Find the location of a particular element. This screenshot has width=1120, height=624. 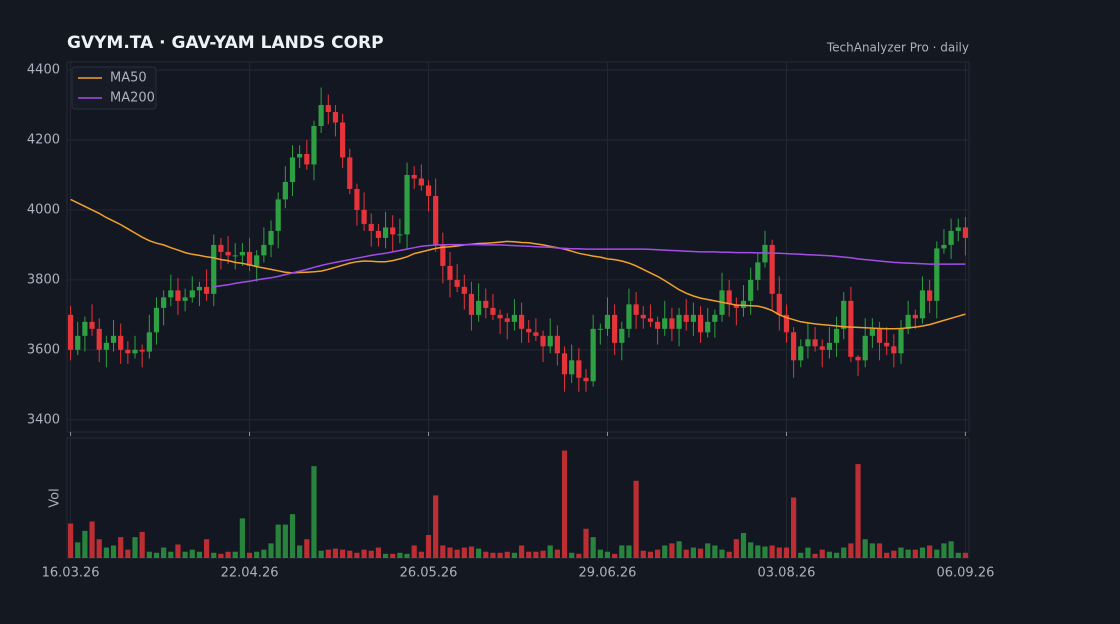

chart-title: GVYM.TA · GAV-YAM LANDS CORP is located at coordinates (225, 43).